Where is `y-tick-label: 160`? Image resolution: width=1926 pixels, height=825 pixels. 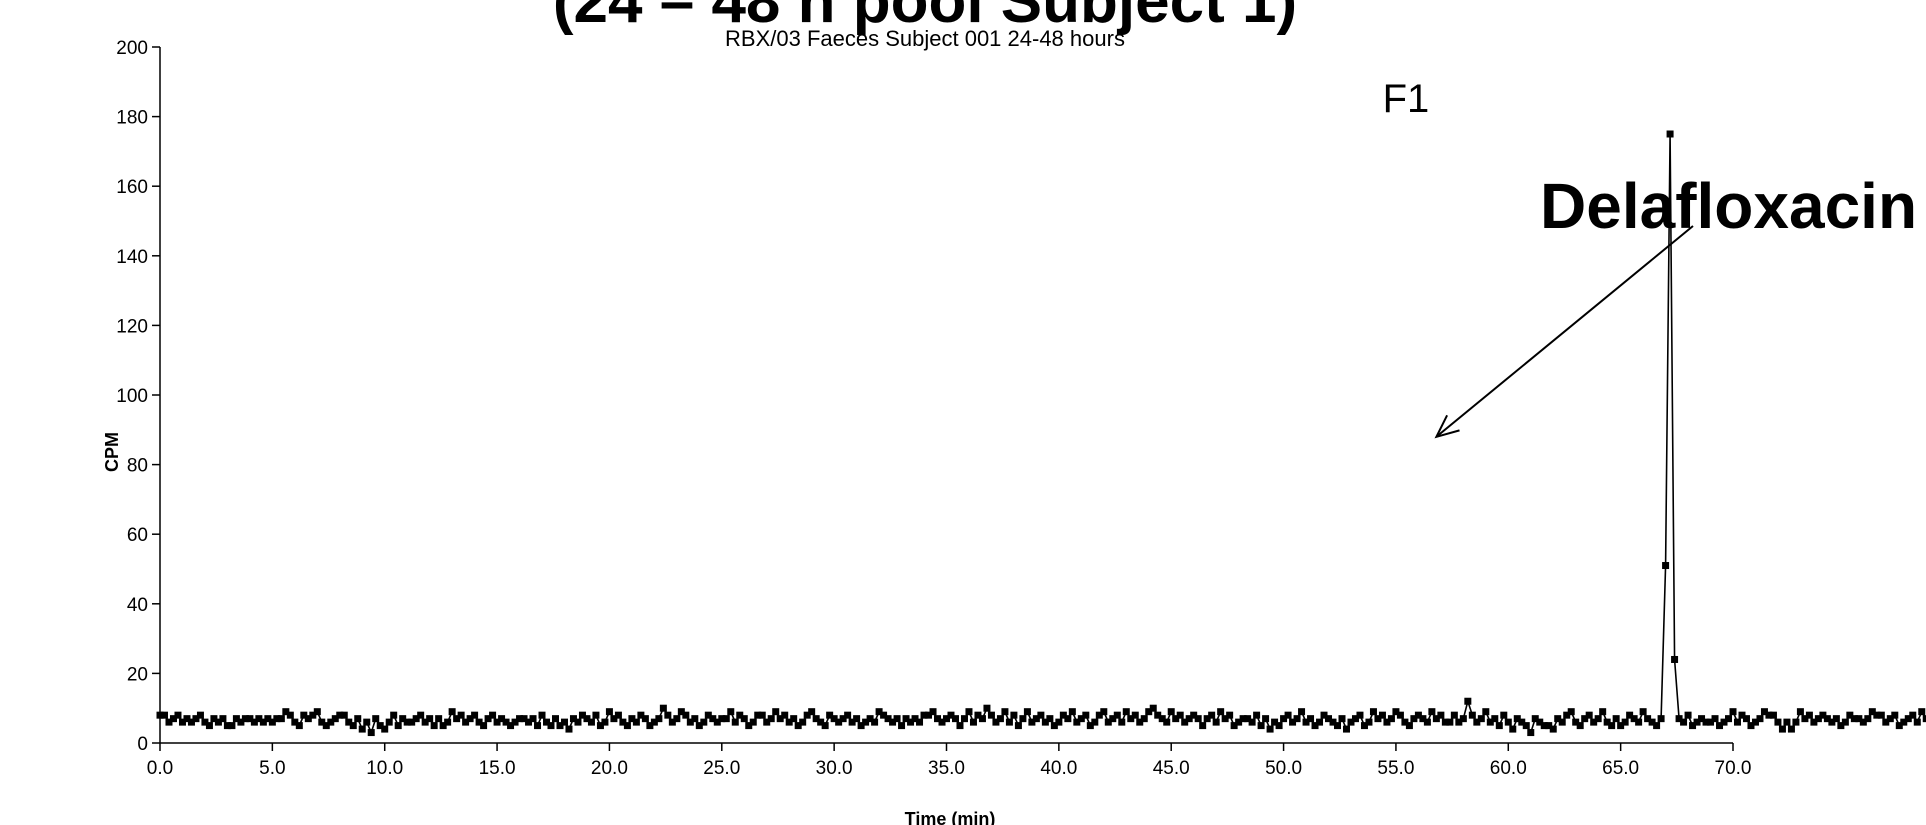 y-tick-label: 160 is located at coordinates (132, 187).